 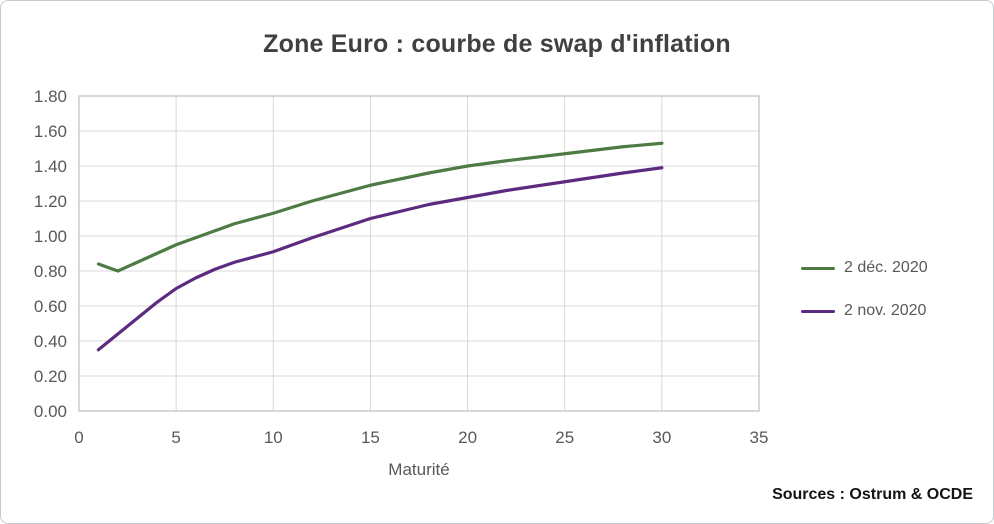 What do you see at coordinates (661, 437) in the screenshot?
I see `x-tick-label: 30` at bounding box center [661, 437].